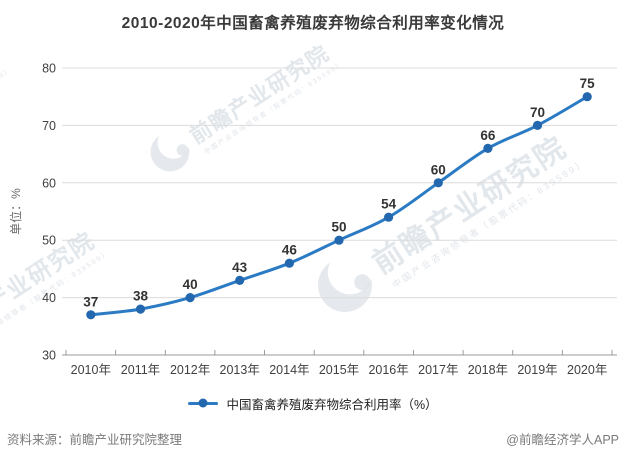  What do you see at coordinates (141, 296) in the screenshot?
I see `data-label: 38` at bounding box center [141, 296].